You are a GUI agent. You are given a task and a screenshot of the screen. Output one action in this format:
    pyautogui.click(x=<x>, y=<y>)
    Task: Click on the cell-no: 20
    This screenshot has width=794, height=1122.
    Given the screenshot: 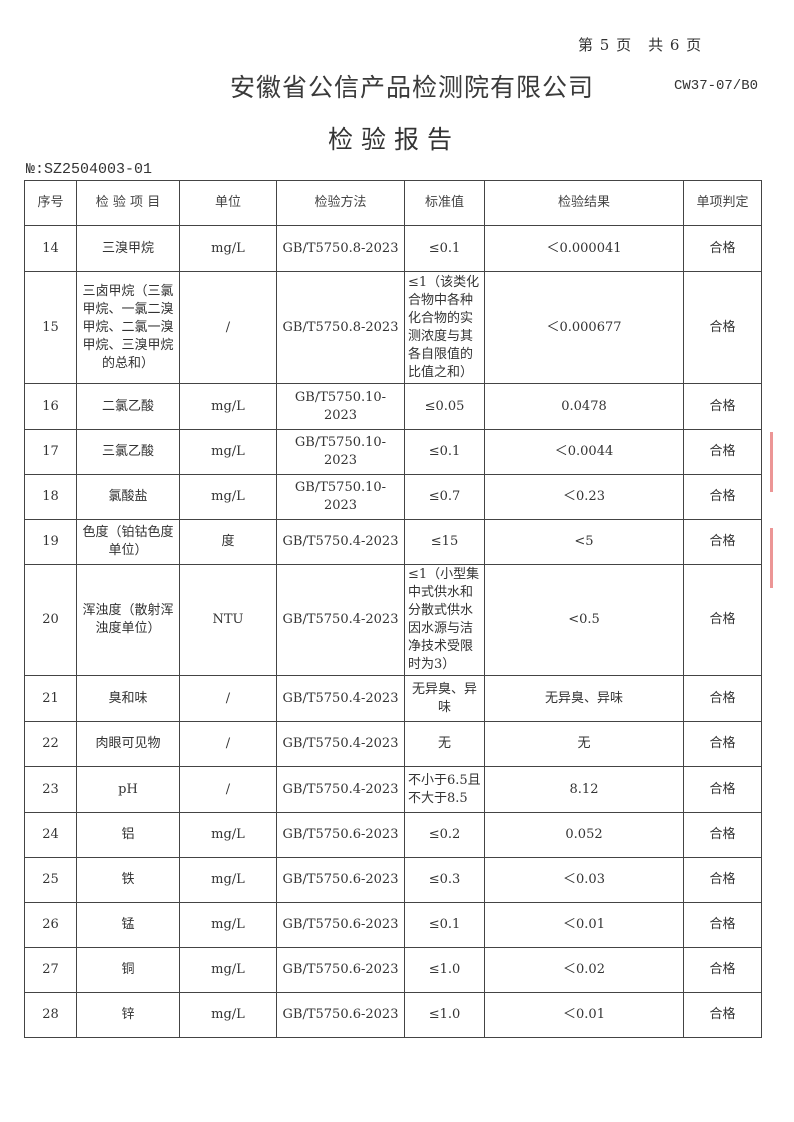 What is the action you would take?
    pyautogui.click(x=50, y=620)
    